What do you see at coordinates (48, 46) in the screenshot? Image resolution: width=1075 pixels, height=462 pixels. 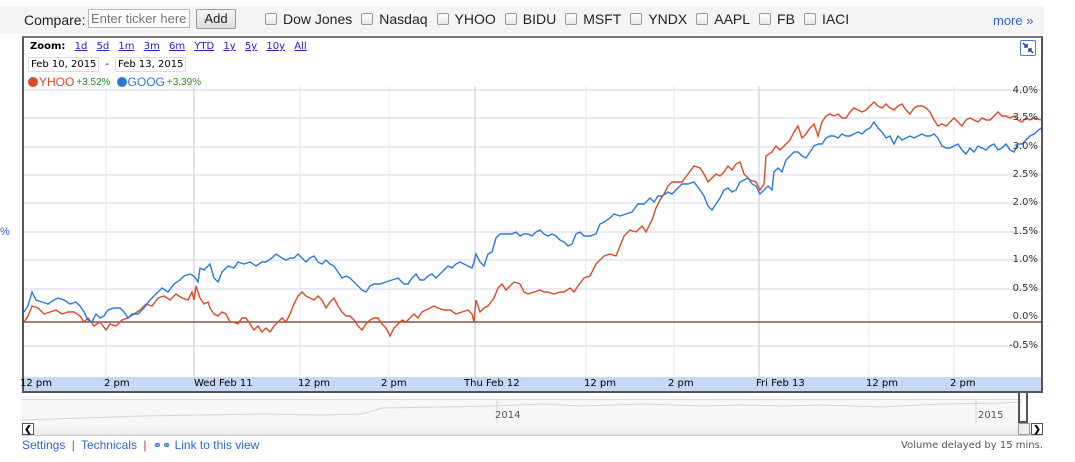 I see `zoom-label: Zoom:` at bounding box center [48, 46].